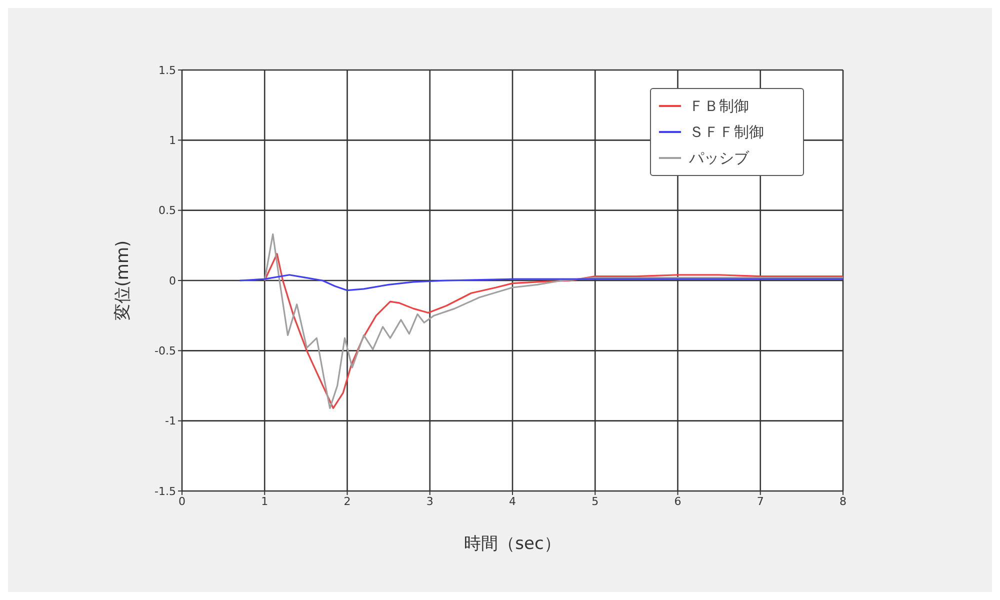 This screenshot has width=1000, height=600. I want to click on y-tick-label: 0, so click(172, 281).